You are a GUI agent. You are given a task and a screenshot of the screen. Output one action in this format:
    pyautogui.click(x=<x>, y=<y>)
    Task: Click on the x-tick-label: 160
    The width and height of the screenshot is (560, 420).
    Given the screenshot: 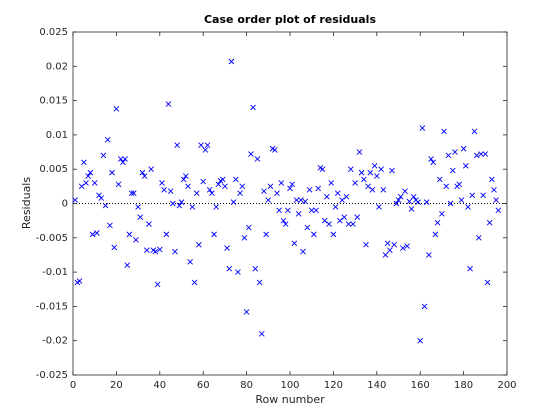 What is the action you would take?
    pyautogui.click(x=420, y=385)
    